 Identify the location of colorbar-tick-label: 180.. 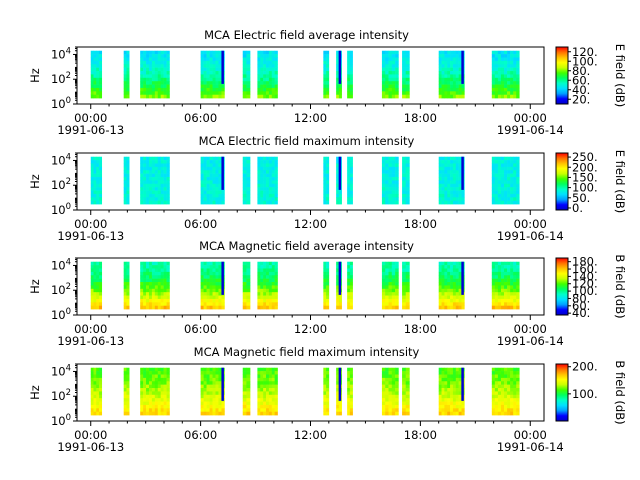
(585, 262).